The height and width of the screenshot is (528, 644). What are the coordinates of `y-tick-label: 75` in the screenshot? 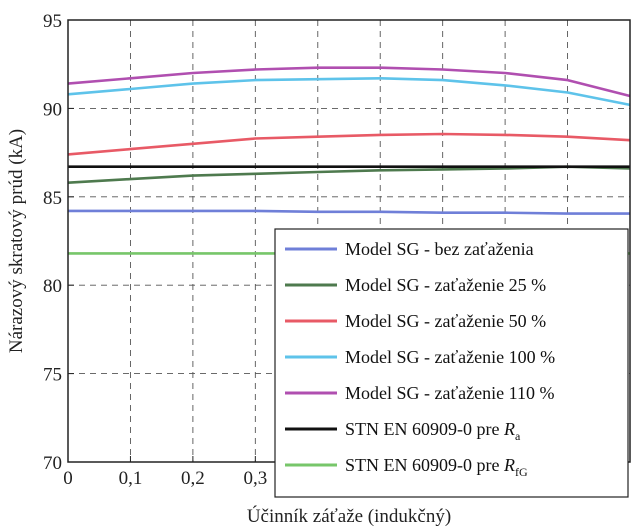 It's located at (52, 375).